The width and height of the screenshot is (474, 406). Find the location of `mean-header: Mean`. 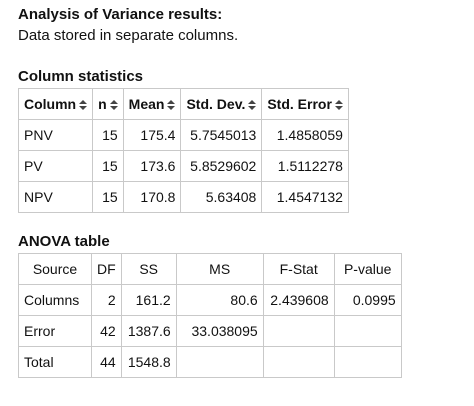

mean-header: Mean is located at coordinates (152, 104).